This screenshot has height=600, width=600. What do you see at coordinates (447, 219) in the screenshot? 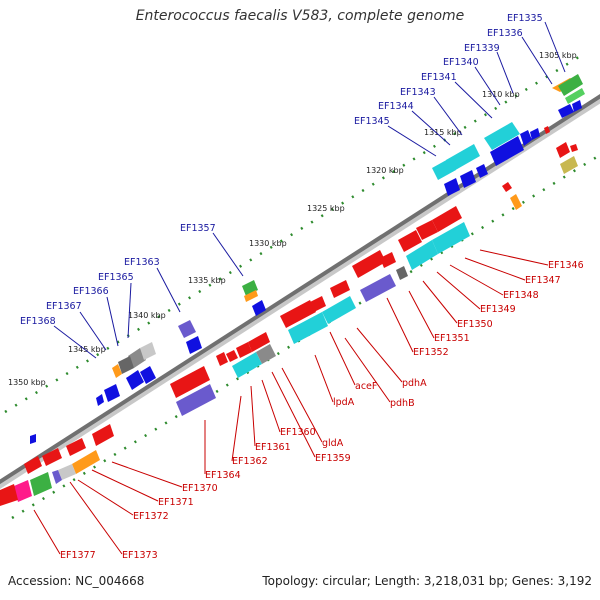
I see `gene-ef1346` at bounding box center [447, 219].